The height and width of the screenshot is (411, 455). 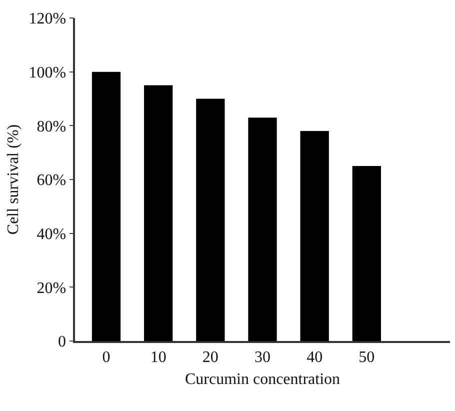 What do you see at coordinates (47, 19) in the screenshot?
I see `y-tick-label: 120%` at bounding box center [47, 19].